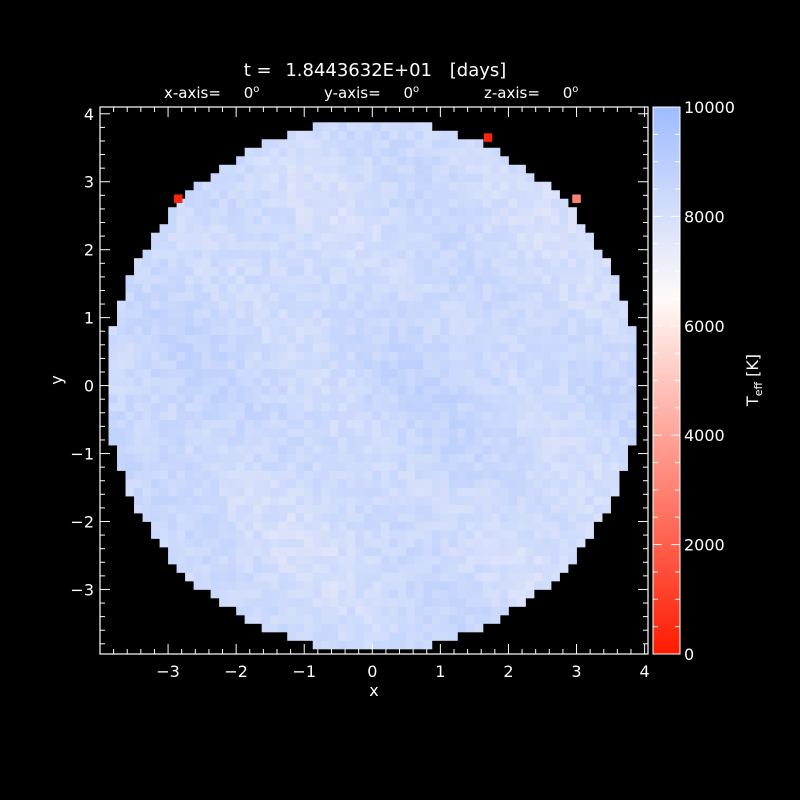 The width and height of the screenshot is (800, 800). Describe the element at coordinates (709, 107) in the screenshot. I see `colorbar-tick-label: 10000` at that location.